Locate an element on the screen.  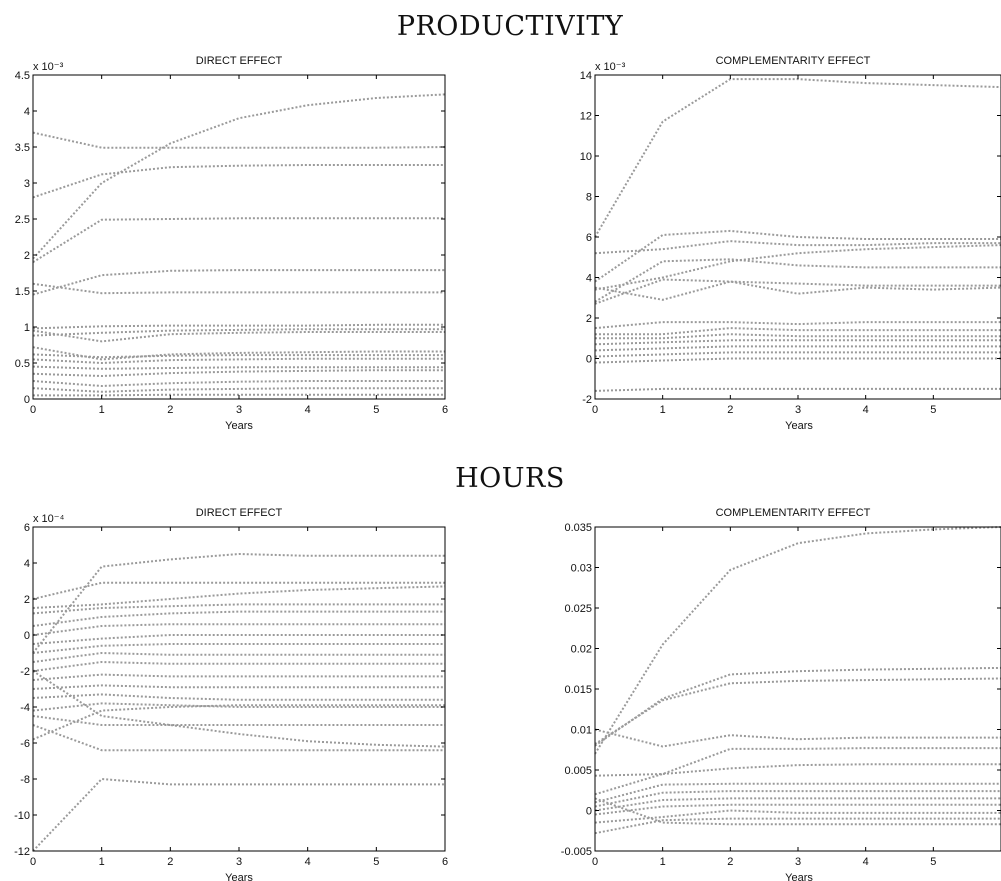
y-tick-label: 2.5 is located at coordinates (22, 220).